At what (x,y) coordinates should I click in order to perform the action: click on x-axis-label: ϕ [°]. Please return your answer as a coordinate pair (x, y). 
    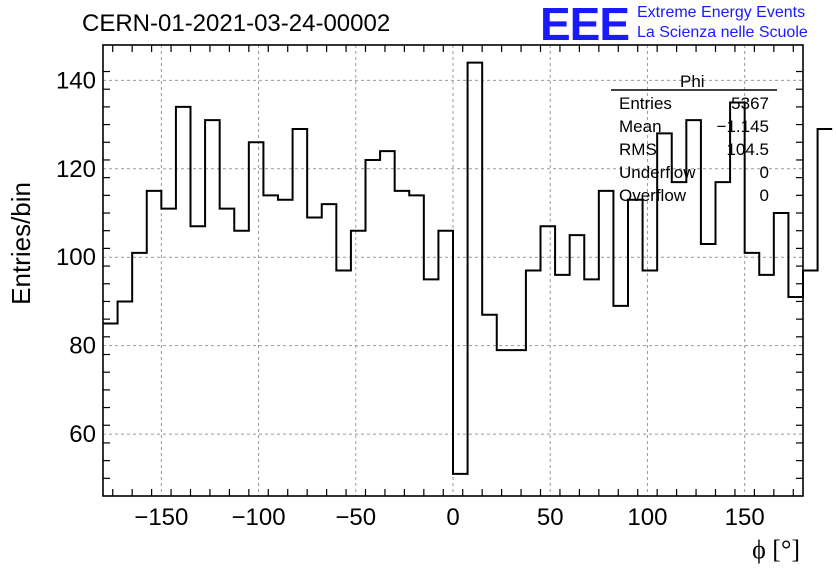
    Looking at the image, I should click on (776, 549).